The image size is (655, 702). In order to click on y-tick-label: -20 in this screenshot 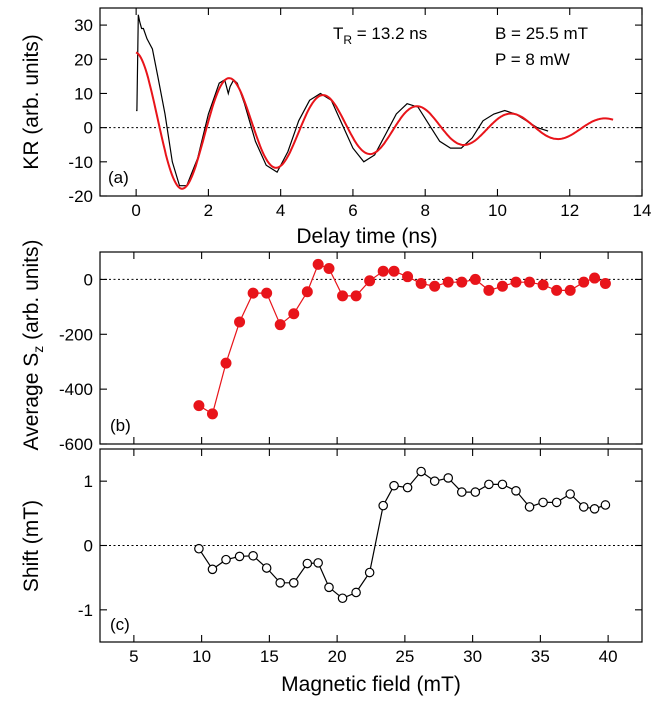, I will do `click(80, 196)`.